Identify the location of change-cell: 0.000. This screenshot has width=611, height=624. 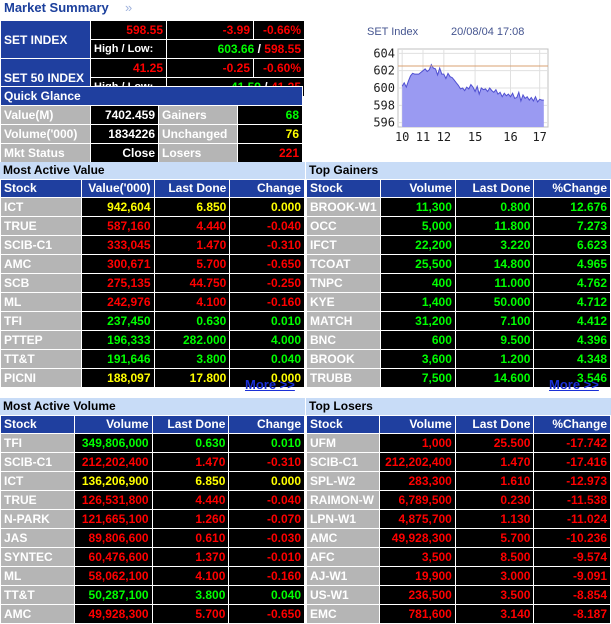
(267, 207).